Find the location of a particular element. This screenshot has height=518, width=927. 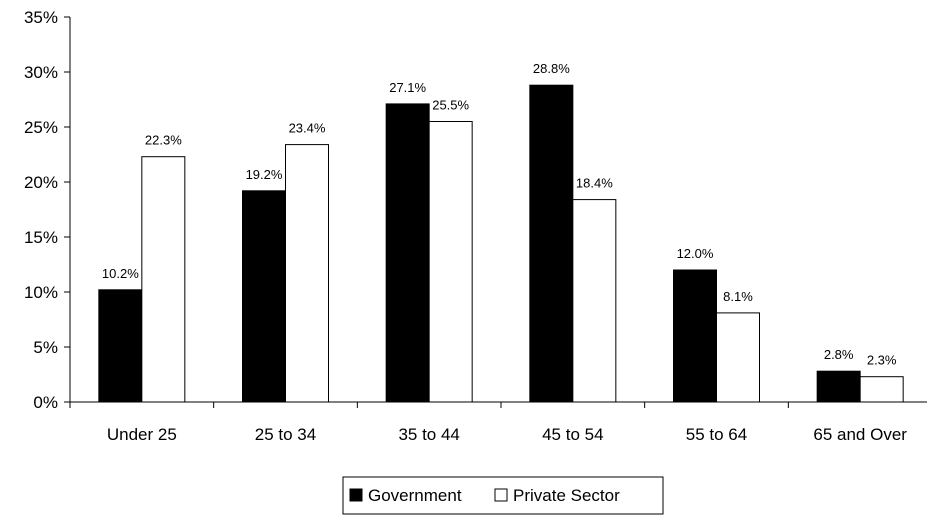

private-sector-data-label: 2.3% is located at coordinates (882, 360).